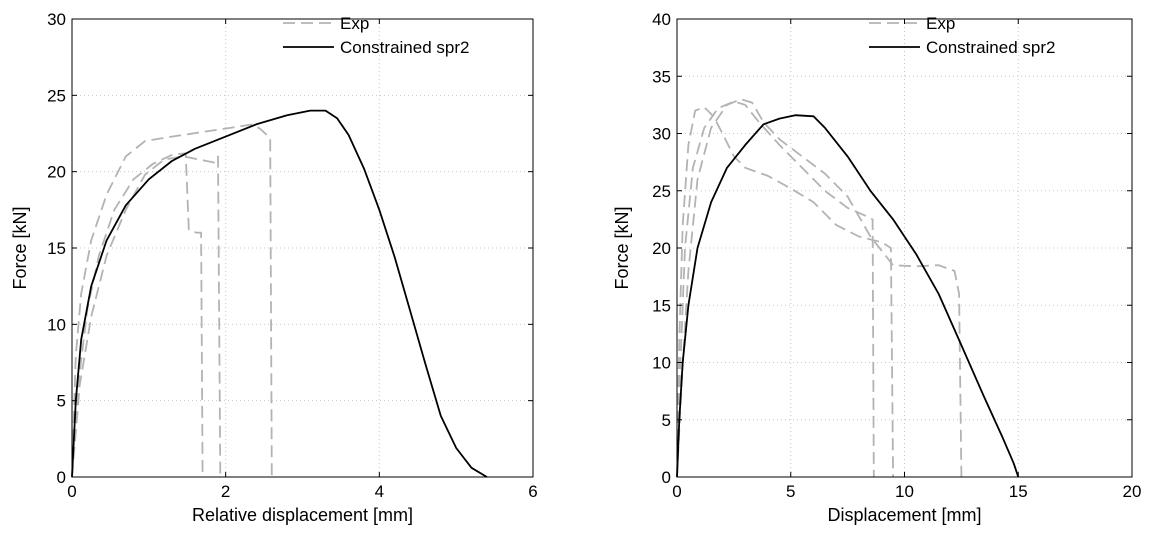 The width and height of the screenshot is (1154, 535). Describe the element at coordinates (904, 515) in the screenshot. I see `chart-2-x-axis-label: Displacement [mm]` at that location.